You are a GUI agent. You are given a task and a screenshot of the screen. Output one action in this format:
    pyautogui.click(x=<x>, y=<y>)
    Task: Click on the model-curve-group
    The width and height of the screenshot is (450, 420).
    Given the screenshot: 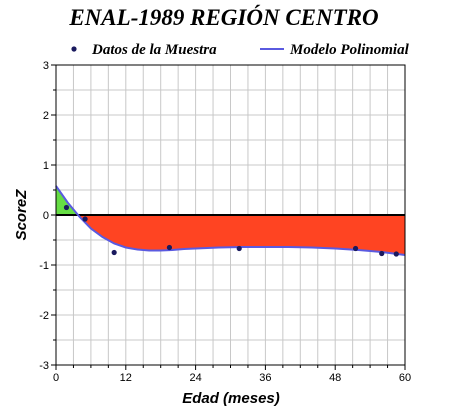 What is the action you would take?
    pyautogui.click(x=230, y=220)
    